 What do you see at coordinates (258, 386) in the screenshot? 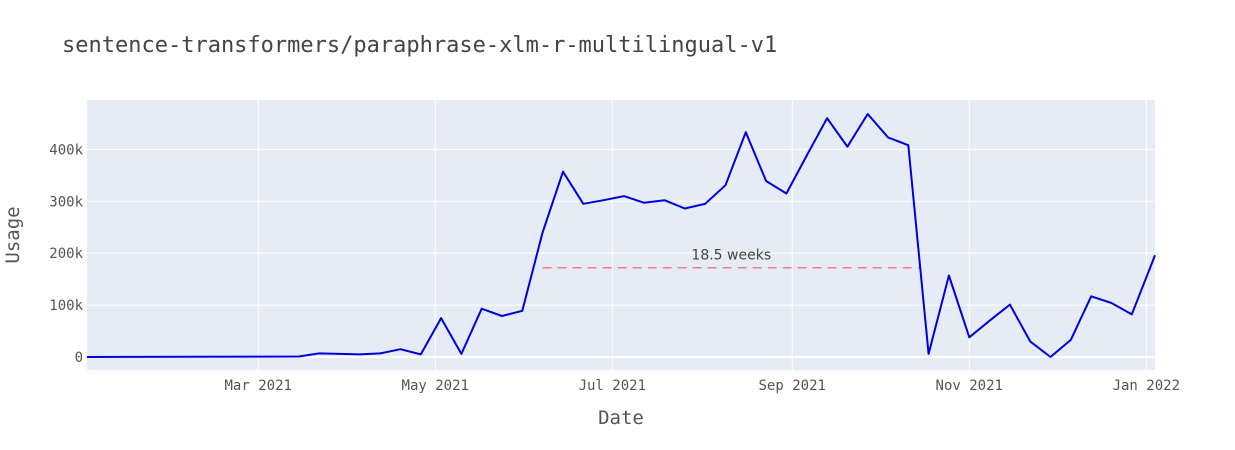
I see `x-tick-label: Mar 2021` at bounding box center [258, 386].